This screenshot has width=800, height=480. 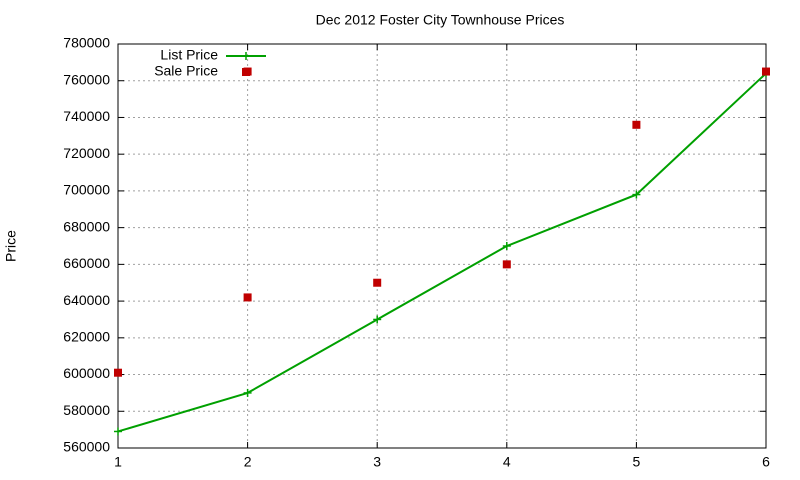 What do you see at coordinates (86, 153) in the screenshot?
I see `y-tick-label: 720000` at bounding box center [86, 153].